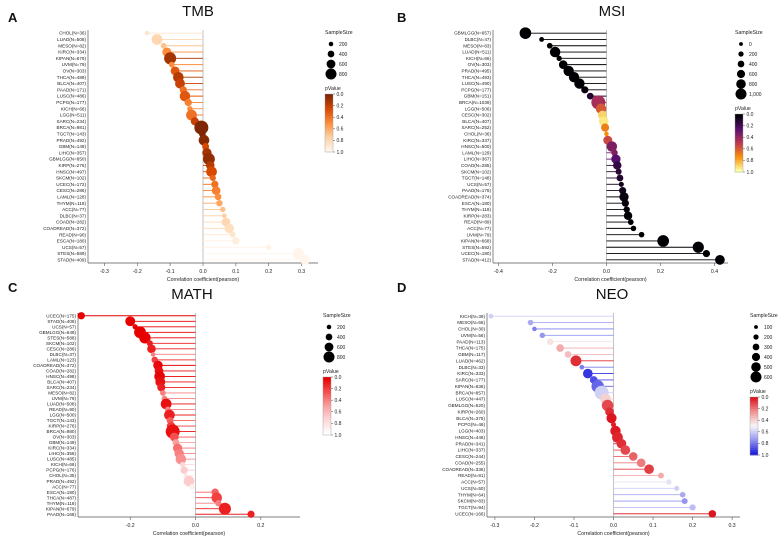  What do you see at coordinates (731, 526) in the screenshot?
I see `x-tick-label: 0.3` at bounding box center [731, 526].